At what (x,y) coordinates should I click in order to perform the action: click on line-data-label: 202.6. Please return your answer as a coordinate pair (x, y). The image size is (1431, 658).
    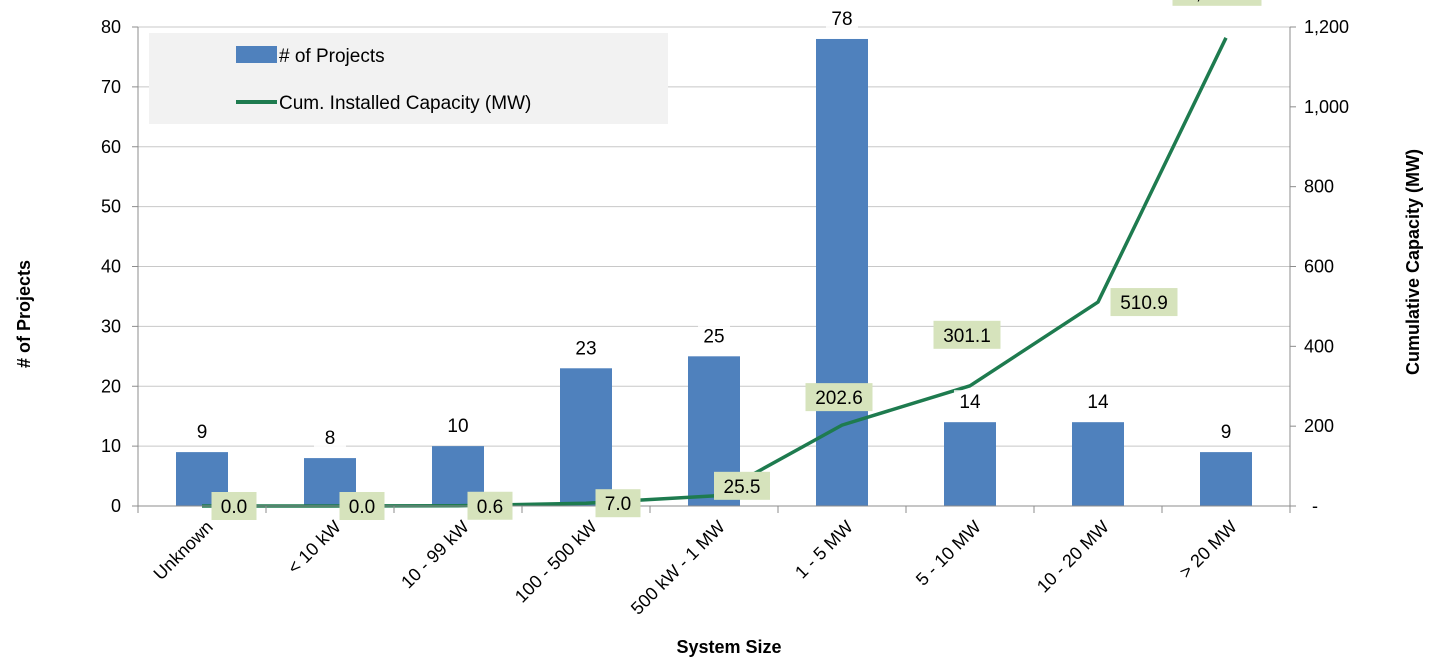
    Looking at the image, I should click on (839, 398).